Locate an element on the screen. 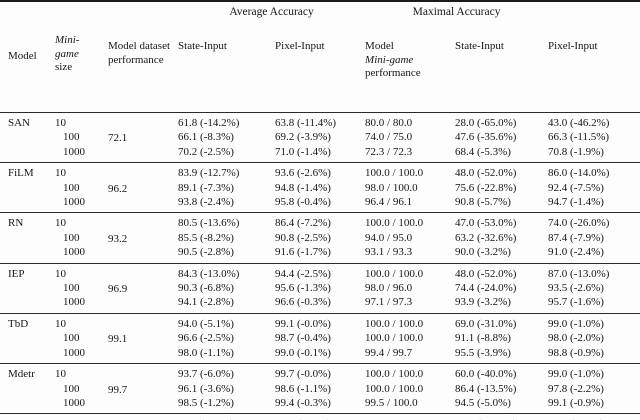  max-pixel-input-cell: 99.0 (-1.0%) is located at coordinates (576, 323).